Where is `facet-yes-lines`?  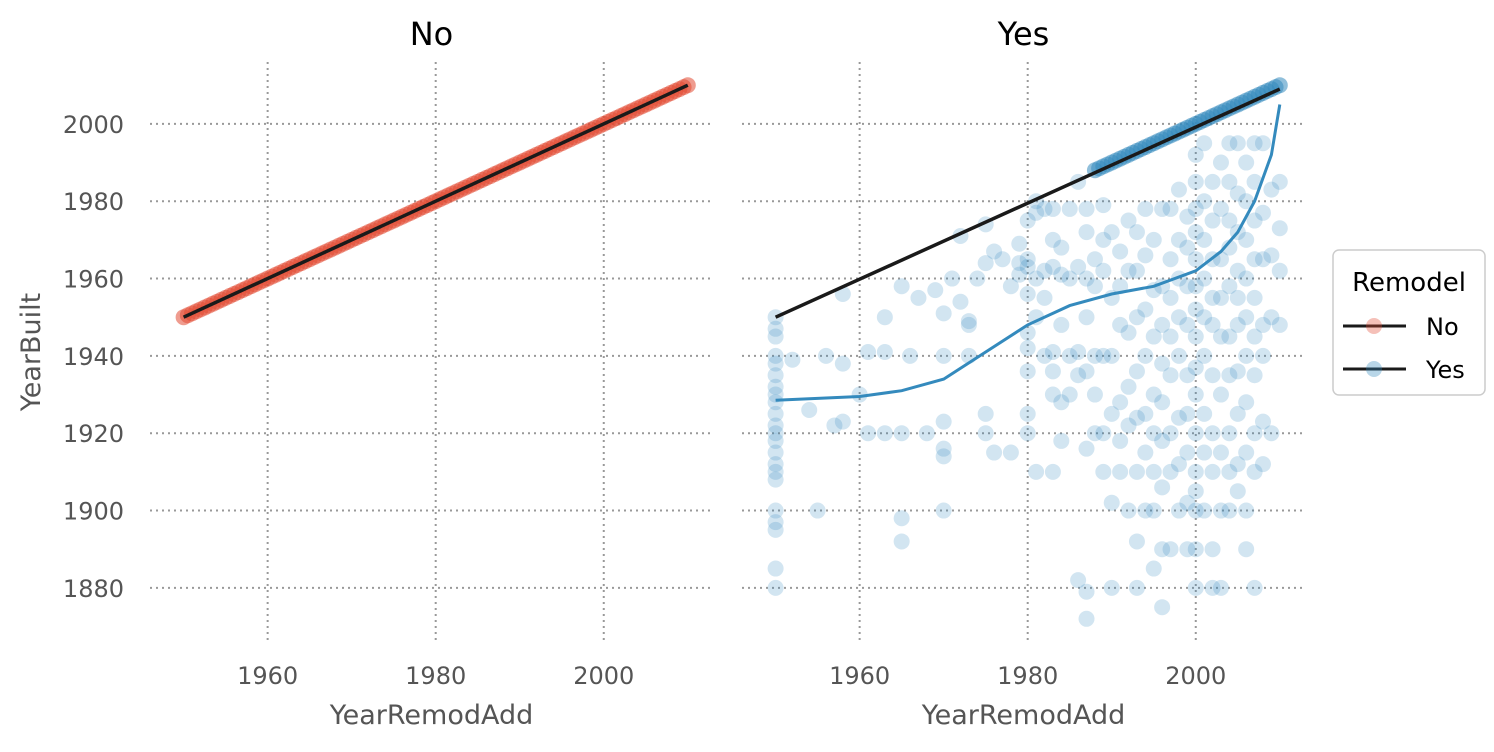 facet-yes-lines is located at coordinates (1028, 244).